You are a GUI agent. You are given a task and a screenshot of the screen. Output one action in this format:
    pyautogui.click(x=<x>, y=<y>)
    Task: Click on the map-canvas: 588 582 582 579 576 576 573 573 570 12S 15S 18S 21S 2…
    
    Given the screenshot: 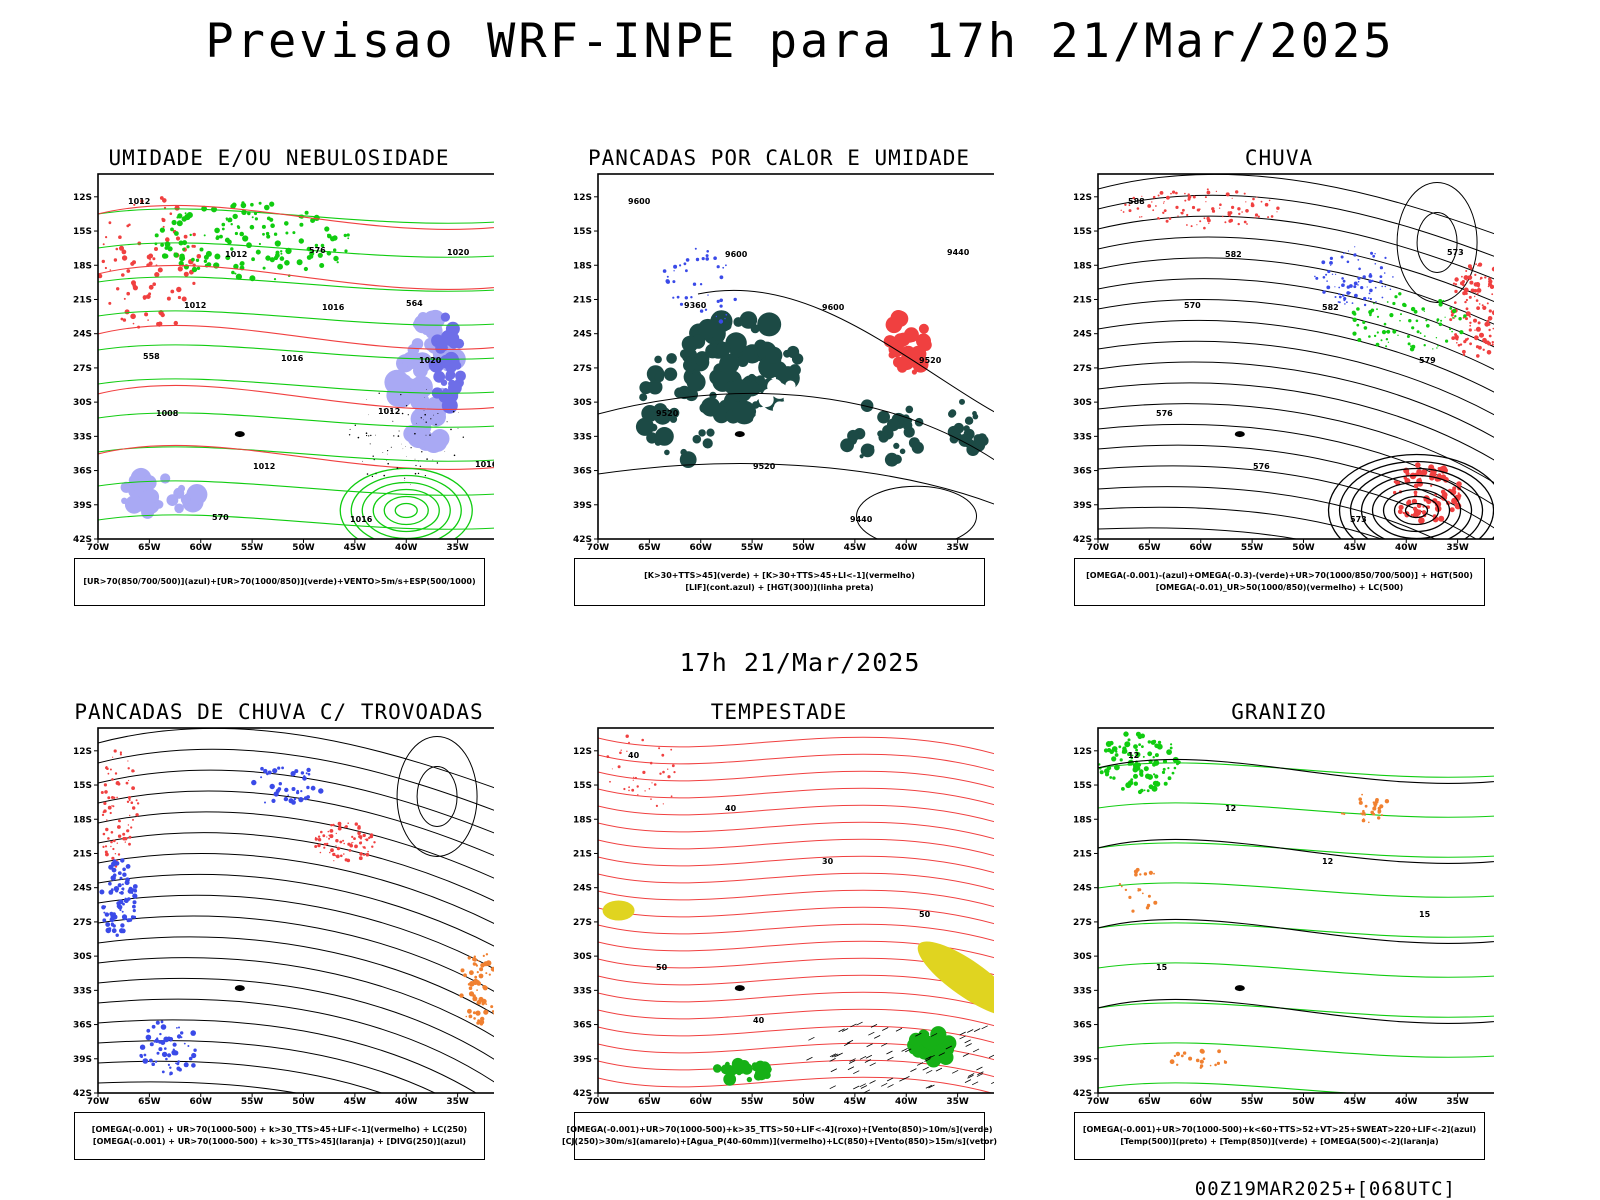 What is the action you would take?
    pyautogui.click(x=1296, y=363)
    